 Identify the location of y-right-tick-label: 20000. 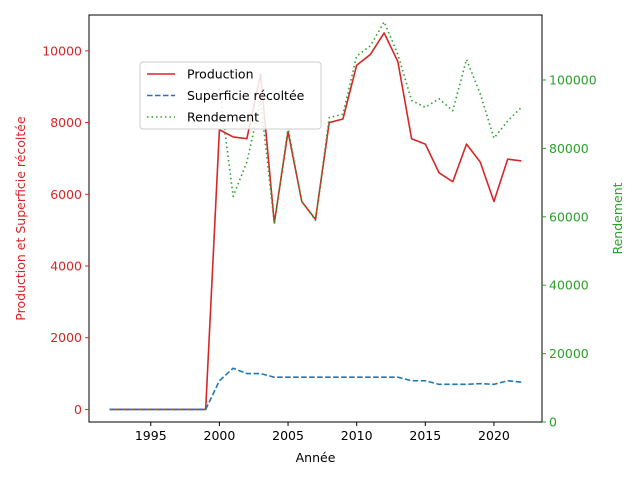
(569, 353).